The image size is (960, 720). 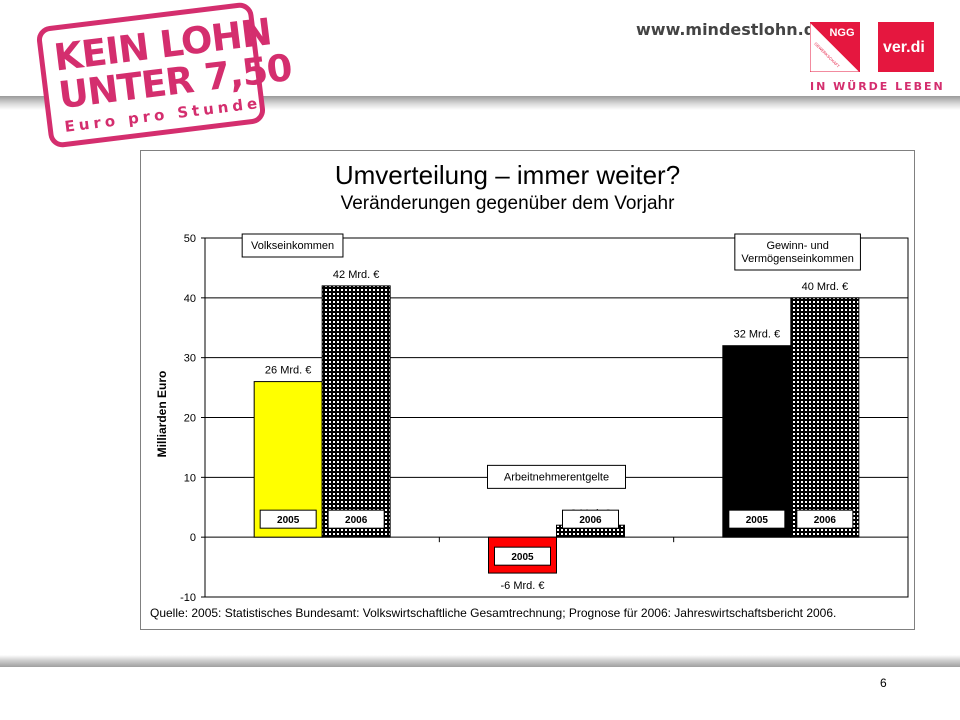 I want to click on category-label-group: Arbeitnehmerentgelte, so click(x=556, y=476).